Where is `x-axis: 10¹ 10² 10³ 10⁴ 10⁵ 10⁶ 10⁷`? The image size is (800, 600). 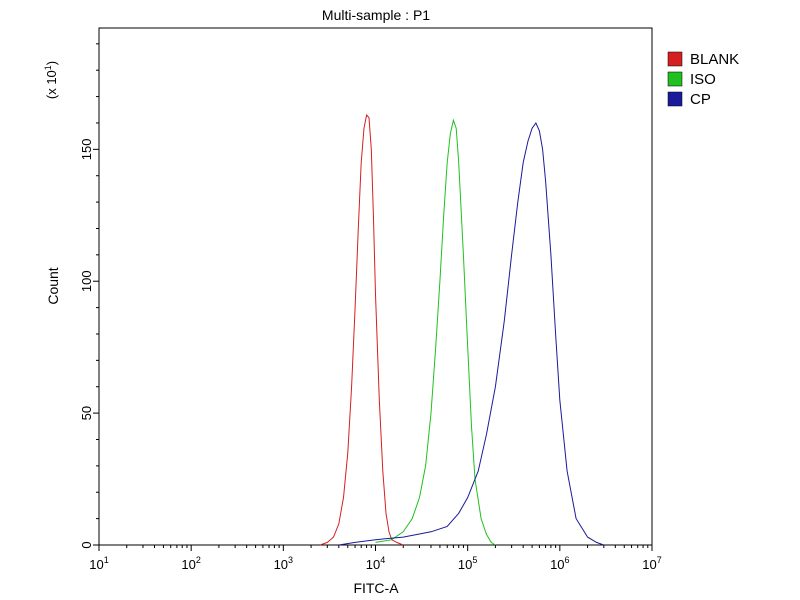 x-axis: 10¹ 10² 10³ 10⁴ 10⁵ 10⁶ 10⁷ is located at coordinates (375, 558).